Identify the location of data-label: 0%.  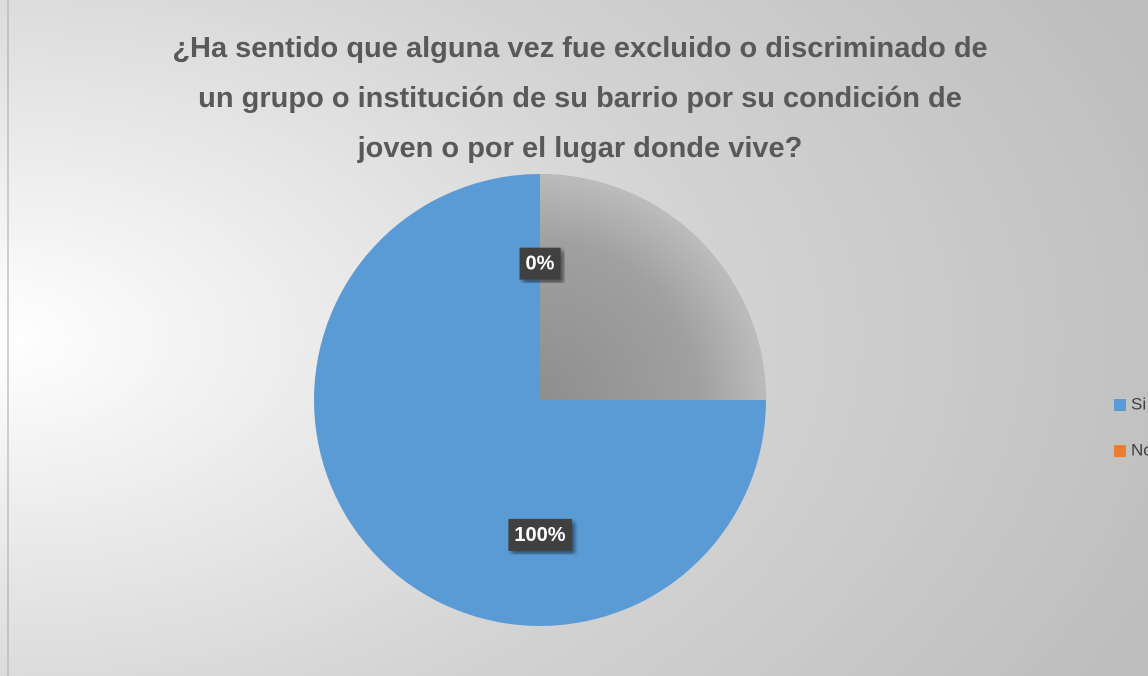
(540, 264).